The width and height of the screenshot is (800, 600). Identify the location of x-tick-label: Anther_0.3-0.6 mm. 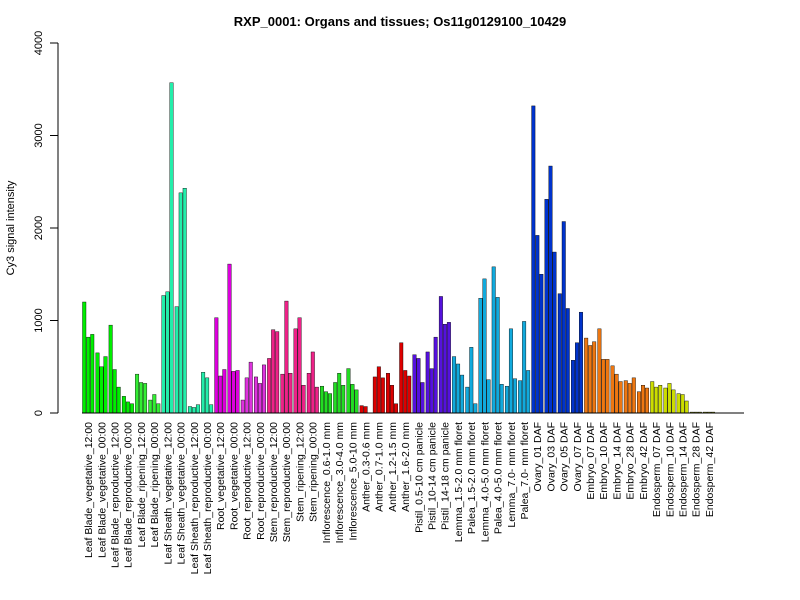
(366, 467).